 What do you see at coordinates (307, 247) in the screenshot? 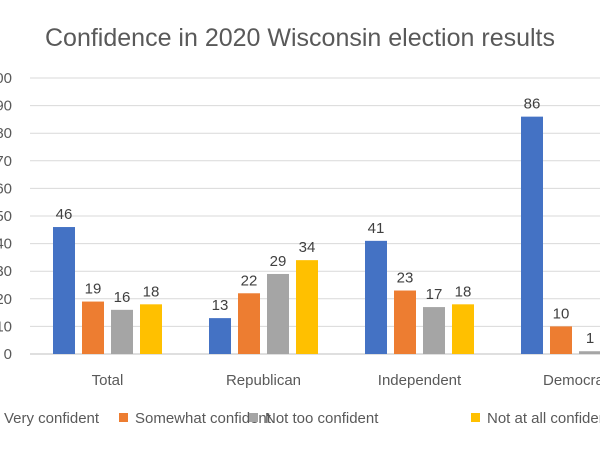
I see `data-label: 34` at bounding box center [307, 247].